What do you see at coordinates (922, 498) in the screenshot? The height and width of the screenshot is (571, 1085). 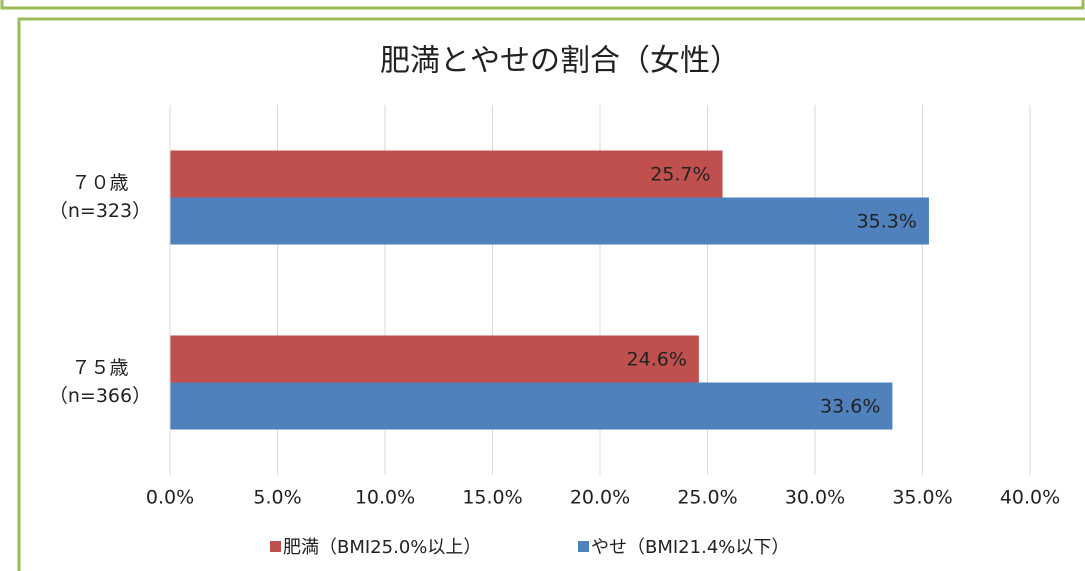 I see `x-tick-label: 35.0%` at bounding box center [922, 498].